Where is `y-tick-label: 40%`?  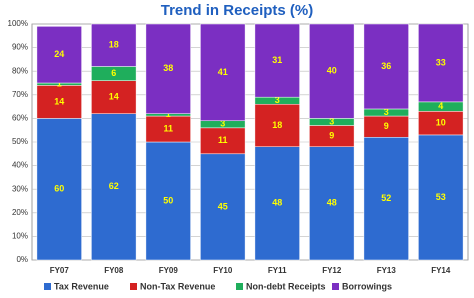 y-tick-label: 40% is located at coordinates (20, 165).